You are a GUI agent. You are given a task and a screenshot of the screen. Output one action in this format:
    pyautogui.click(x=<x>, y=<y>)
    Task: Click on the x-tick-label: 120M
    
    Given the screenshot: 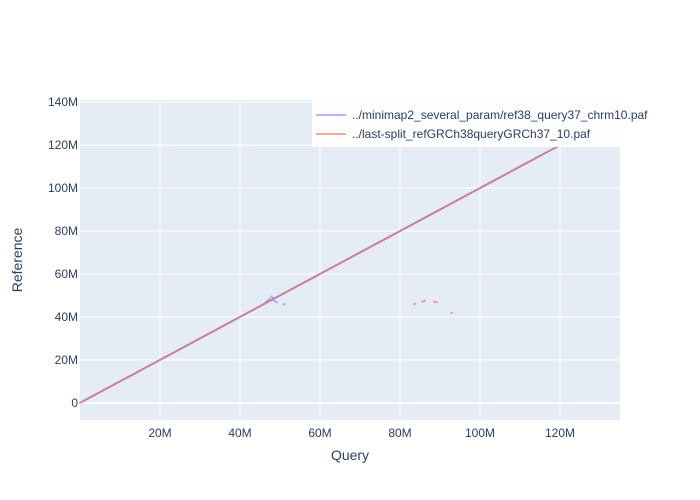 What is the action you would take?
    pyautogui.click(x=560, y=433)
    